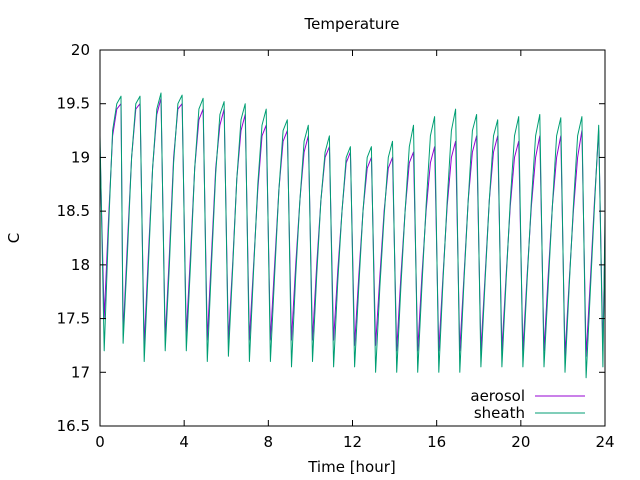 This screenshot has width=640, height=480. I want to click on y-tick-label: 18.5, so click(73, 211).